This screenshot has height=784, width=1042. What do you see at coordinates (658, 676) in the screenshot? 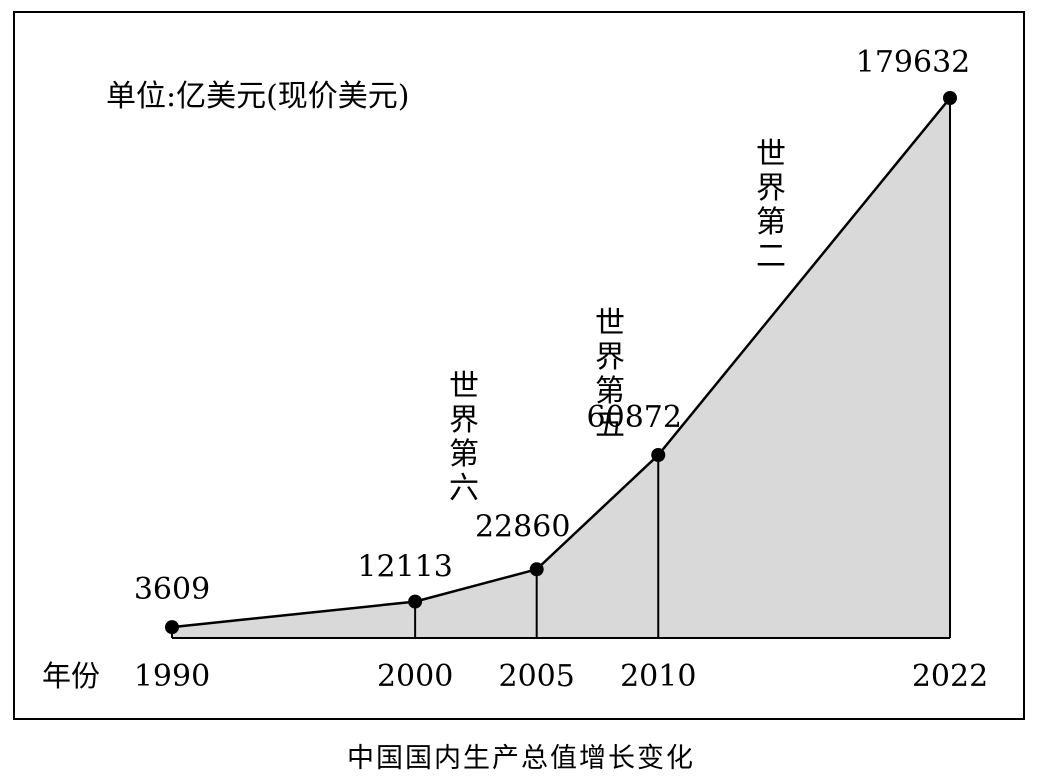
I see `x-tick-2010: 2010` at bounding box center [658, 676].